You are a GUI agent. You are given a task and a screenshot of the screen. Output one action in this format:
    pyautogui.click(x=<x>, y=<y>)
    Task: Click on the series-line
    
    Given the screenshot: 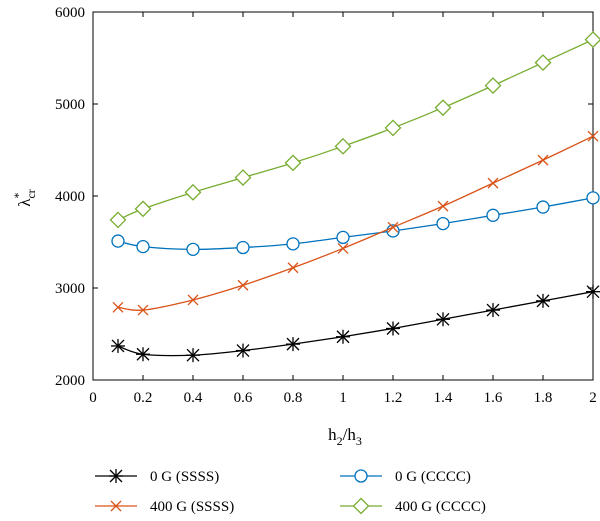 What is the action you would take?
    pyautogui.click(x=355, y=224)
    